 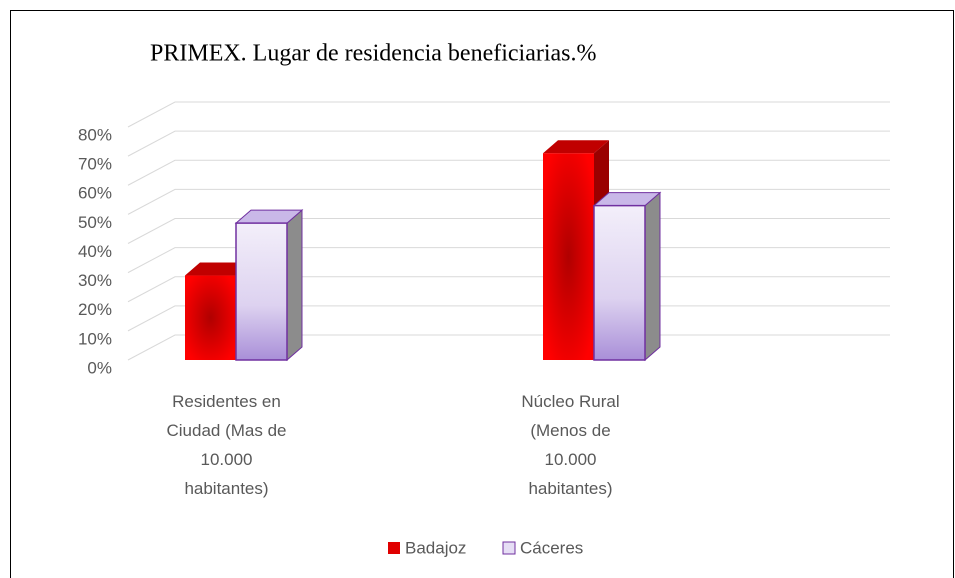 What do you see at coordinates (95, 251) in the screenshot?
I see `y-tick-label: 40%` at bounding box center [95, 251].